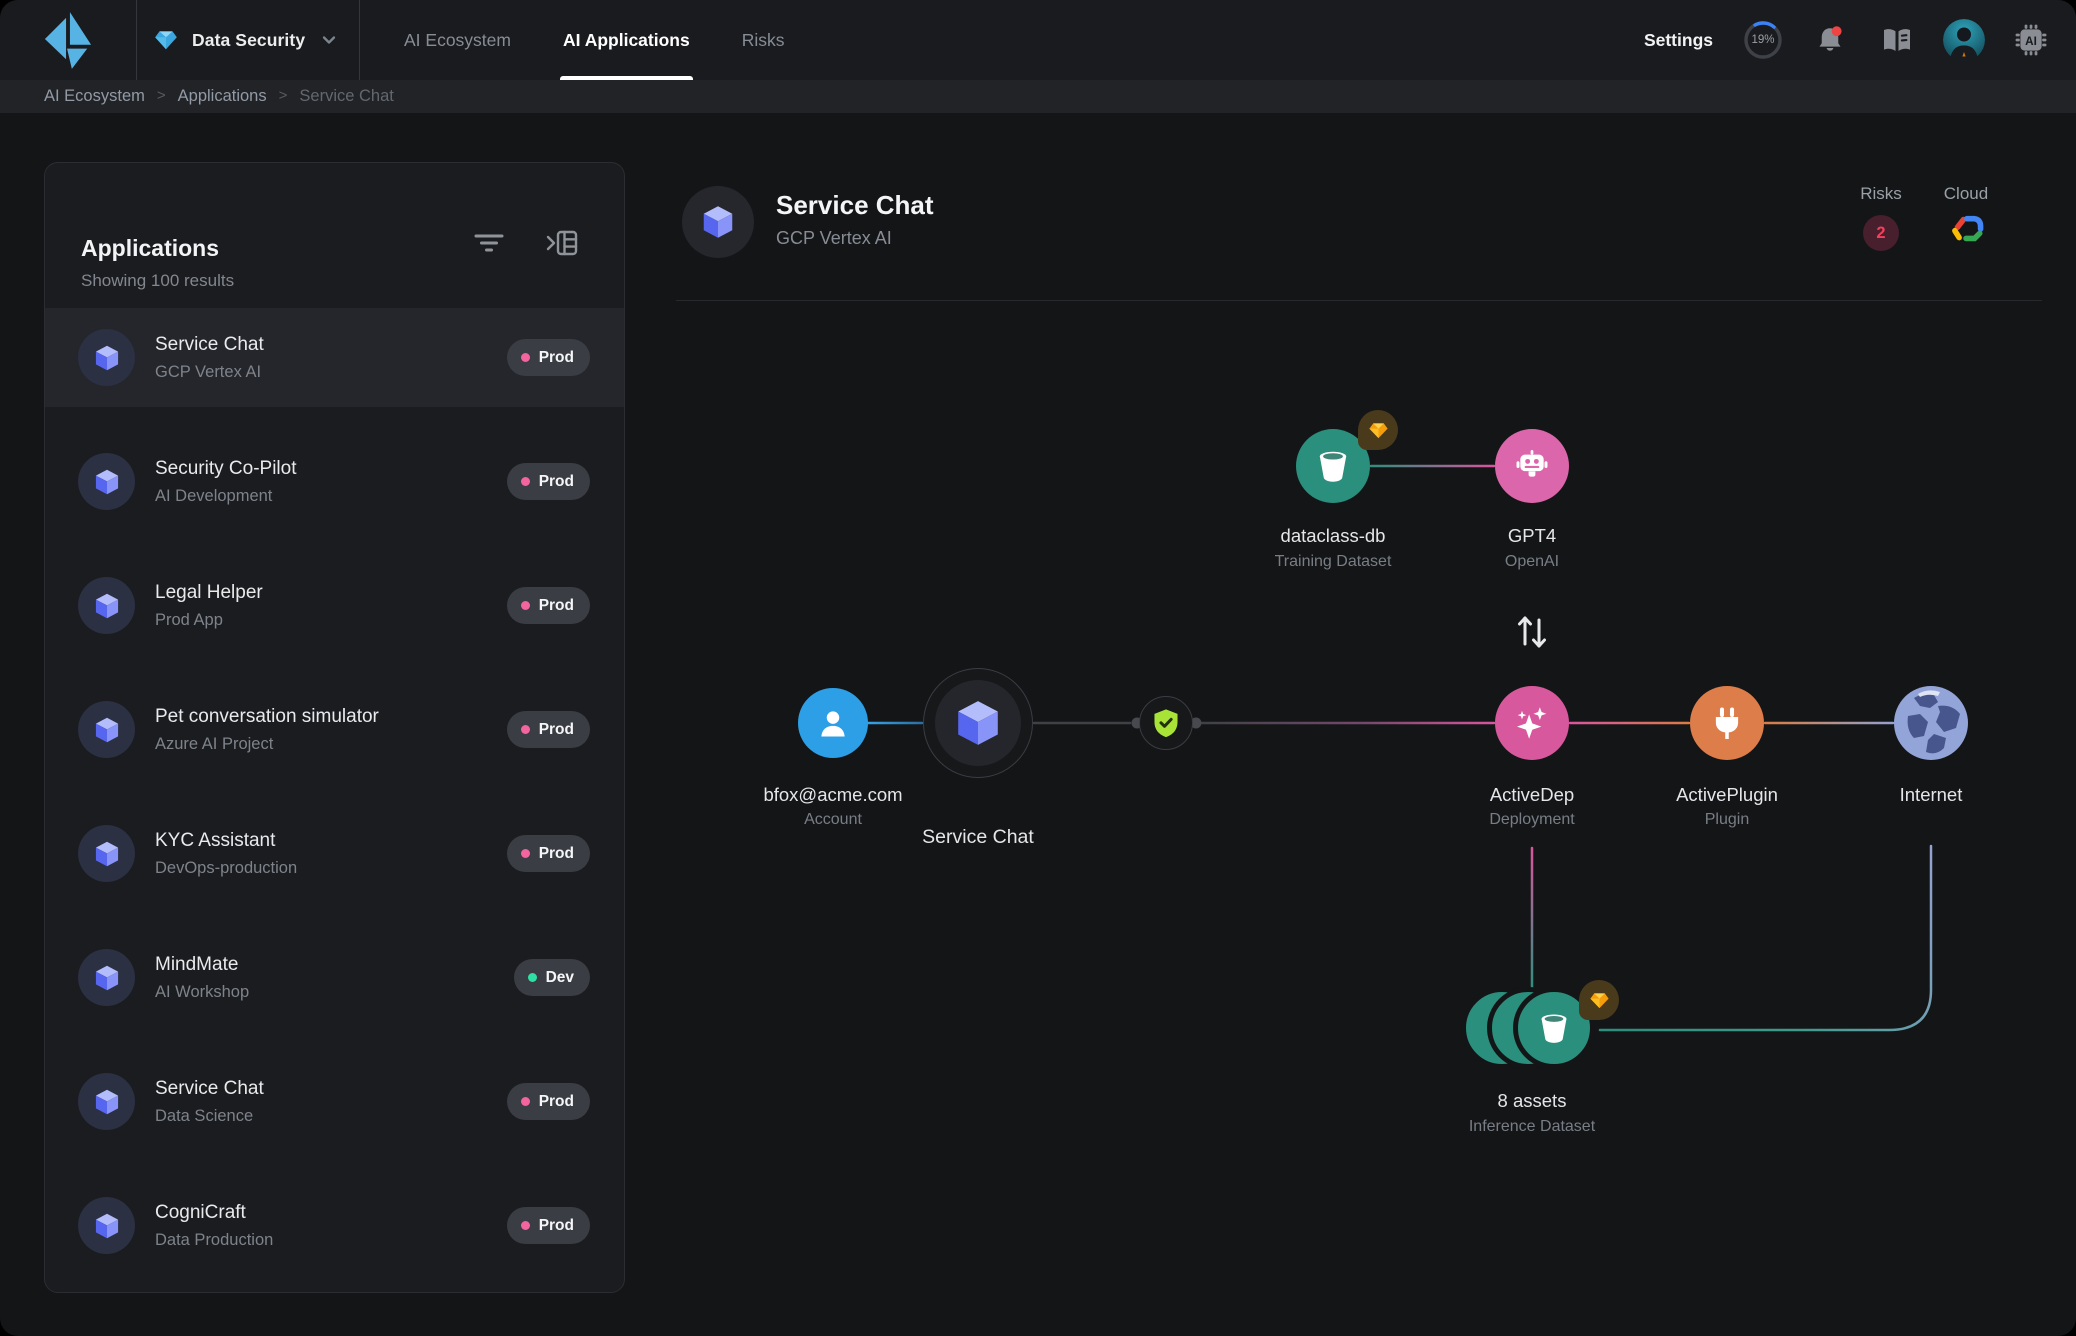 This screenshot has width=2076, height=1336. I want to click on tab-ai-applications: AI Applications, so click(626, 40).